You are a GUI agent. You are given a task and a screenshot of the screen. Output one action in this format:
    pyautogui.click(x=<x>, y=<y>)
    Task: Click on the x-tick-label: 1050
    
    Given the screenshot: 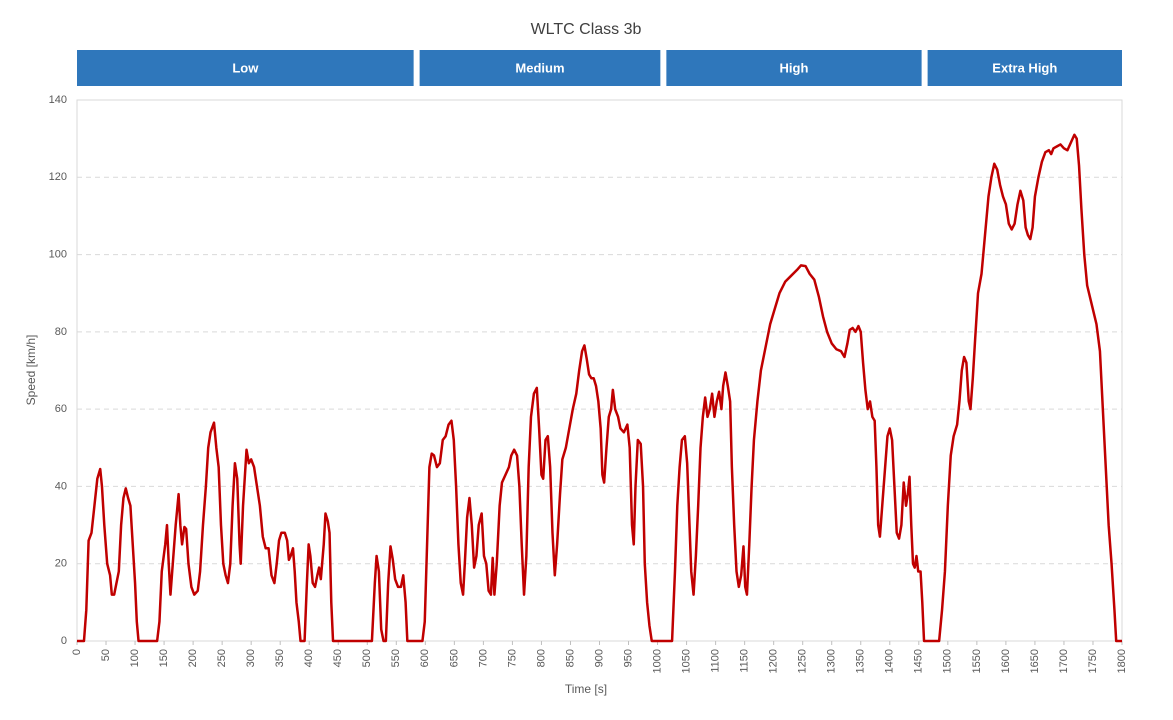 What is the action you would take?
    pyautogui.click(x=686, y=661)
    